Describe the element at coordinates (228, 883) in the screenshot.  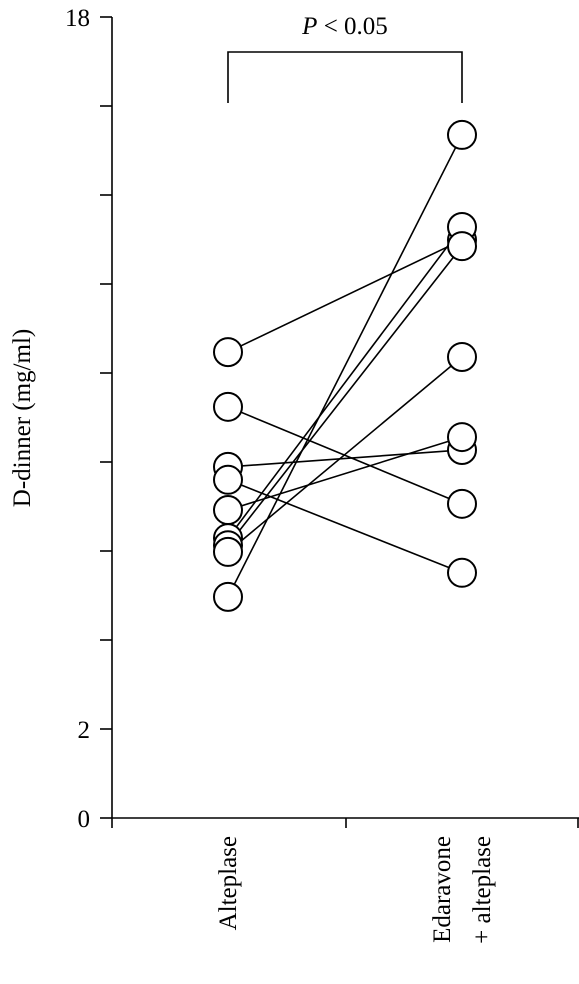
I see `x-tick-label: Alteplase` at that location.